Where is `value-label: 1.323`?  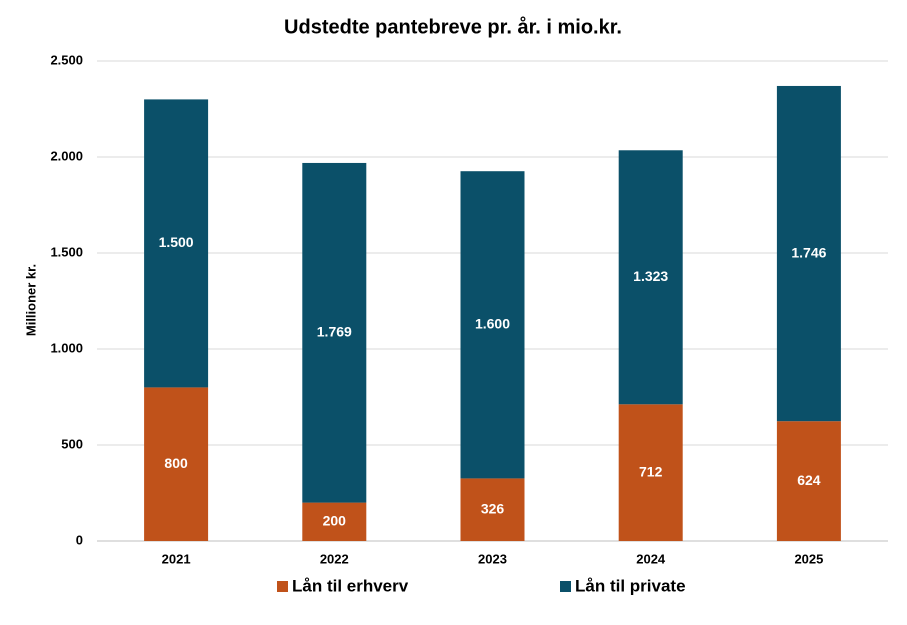
value-label: 1.323 is located at coordinates (650, 276).